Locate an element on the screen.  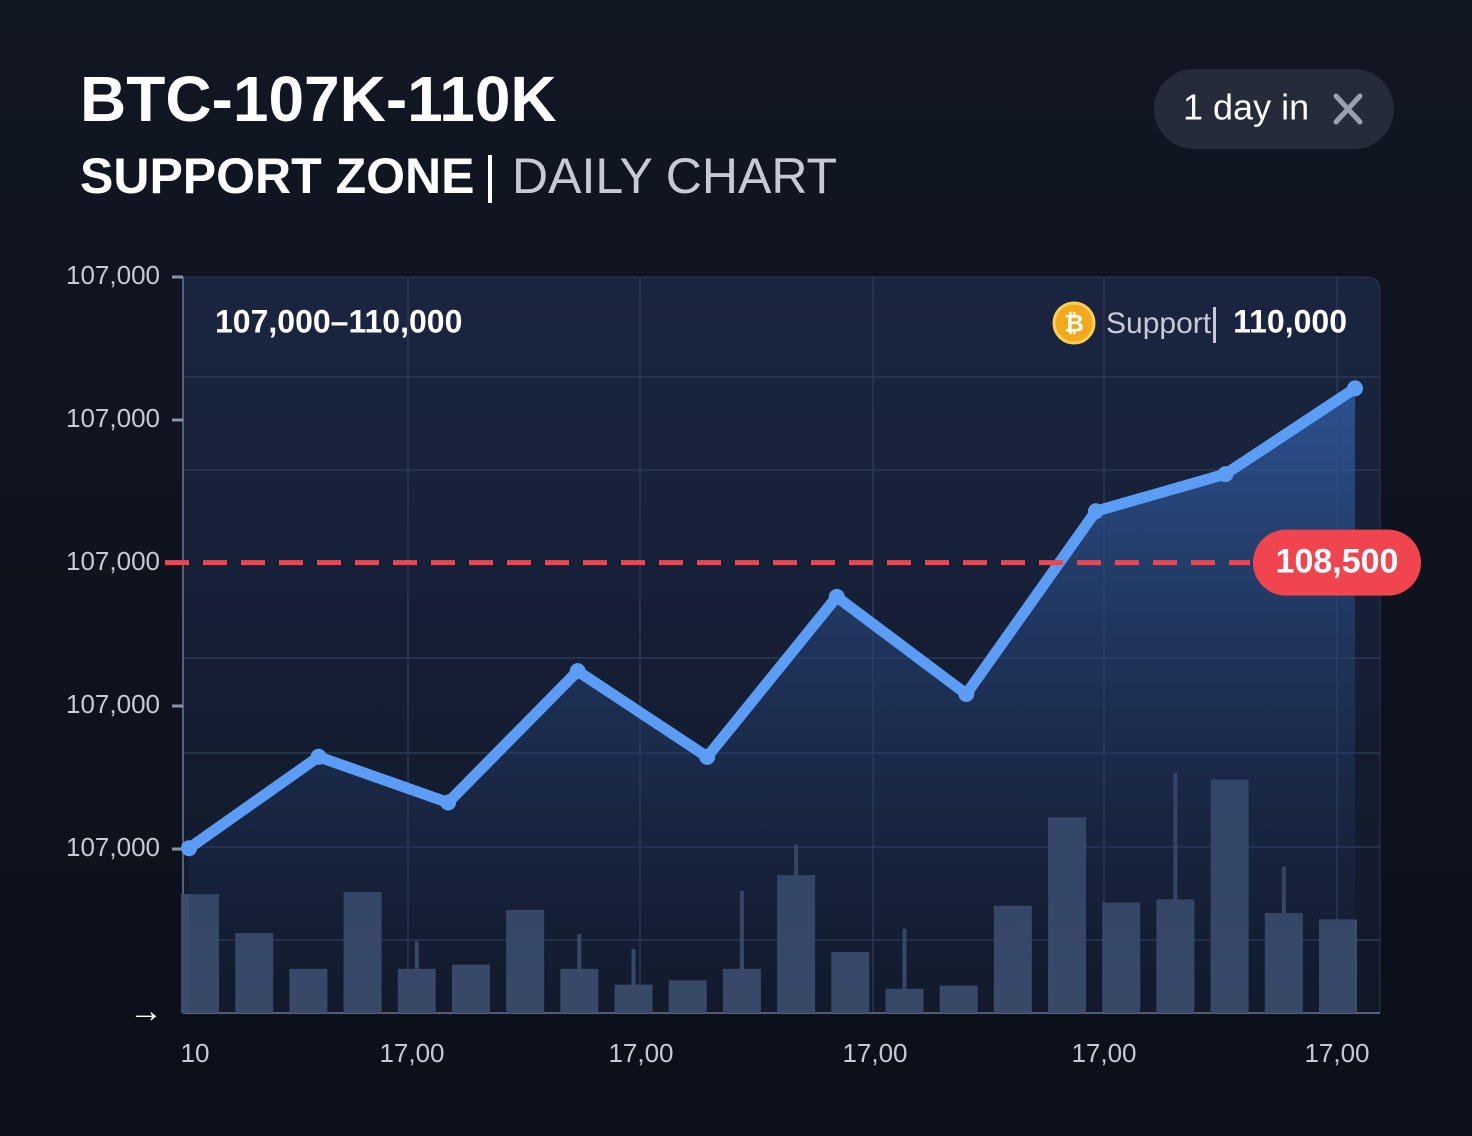
subtitle: SUPPORT ZONE is located at coordinates (277, 176).